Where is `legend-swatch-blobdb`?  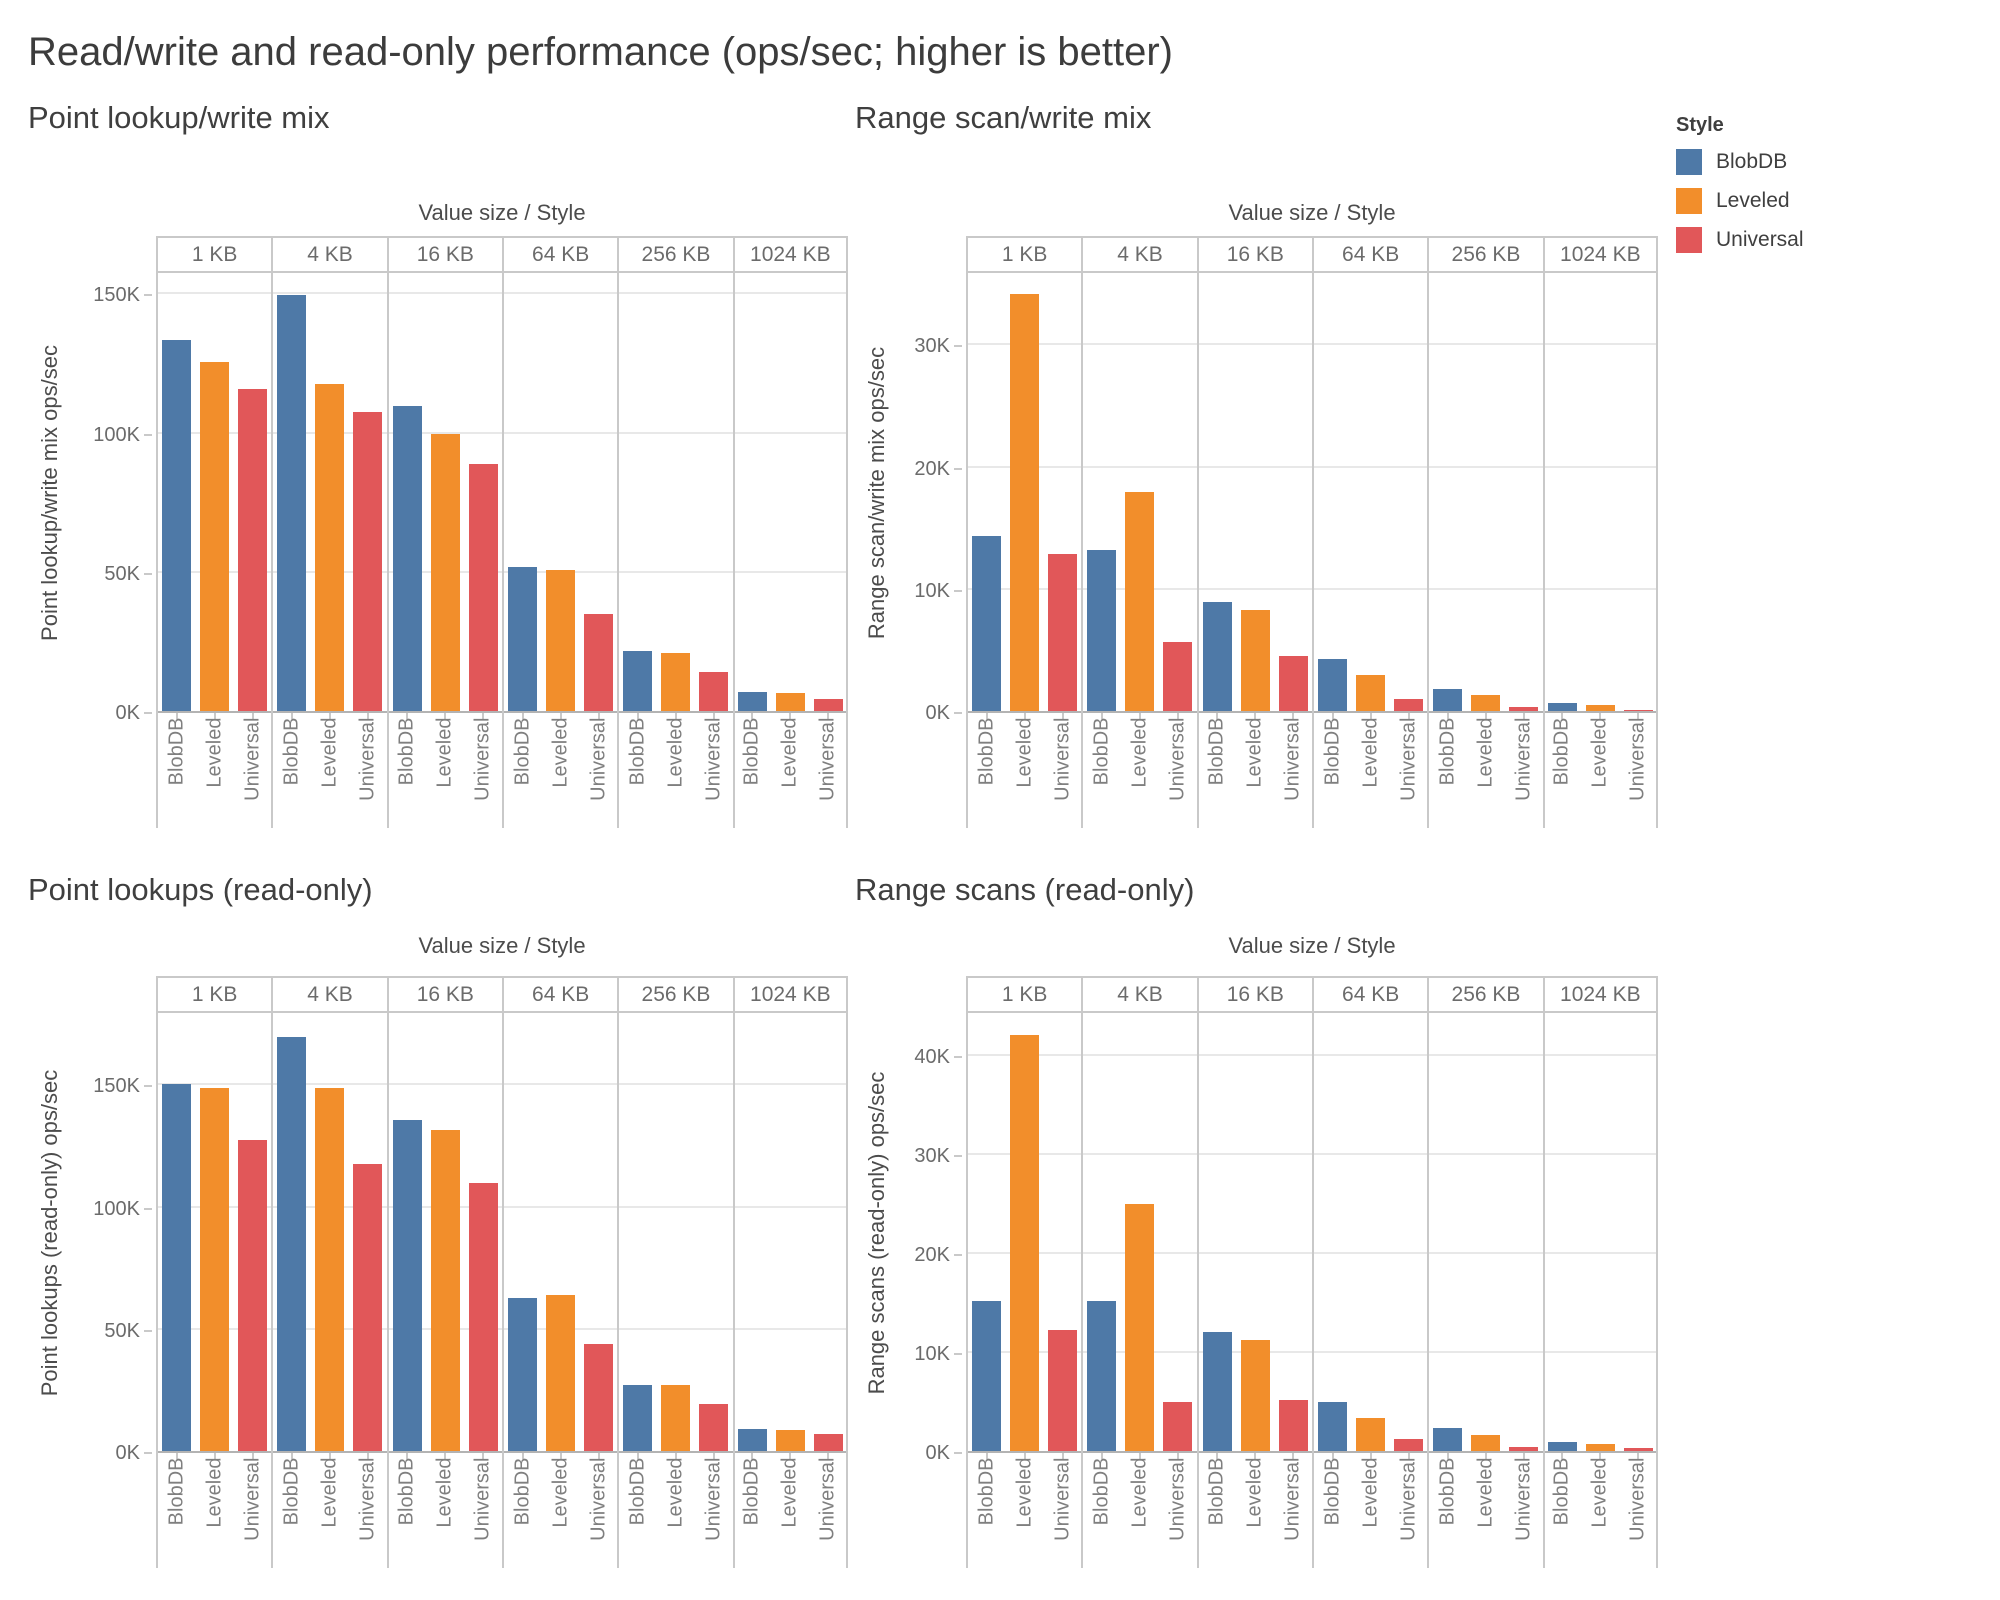
legend-swatch-blobdb is located at coordinates (1689, 162).